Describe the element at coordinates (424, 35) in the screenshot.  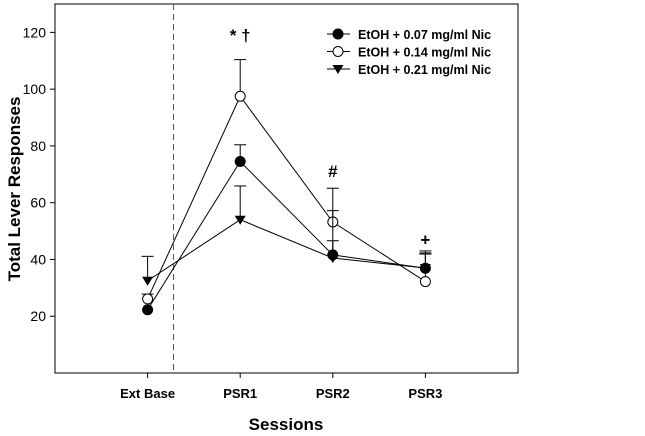
I see `legend-label: EtOH + 0.07 mg/ml Nic` at that location.